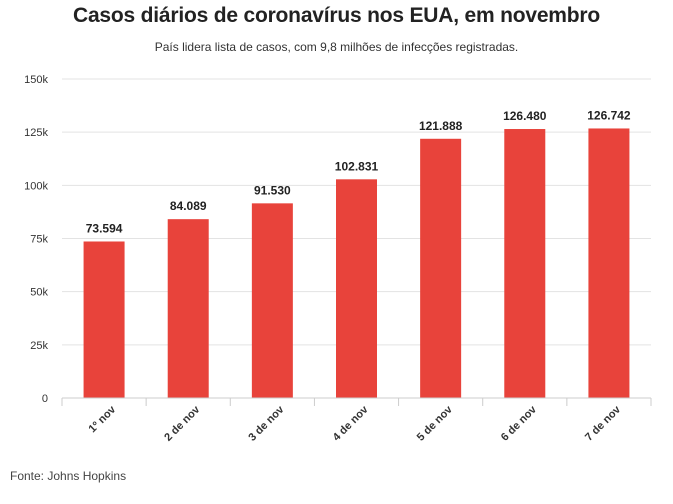  I want to click on y-tick-label: 150k, so click(36, 80).